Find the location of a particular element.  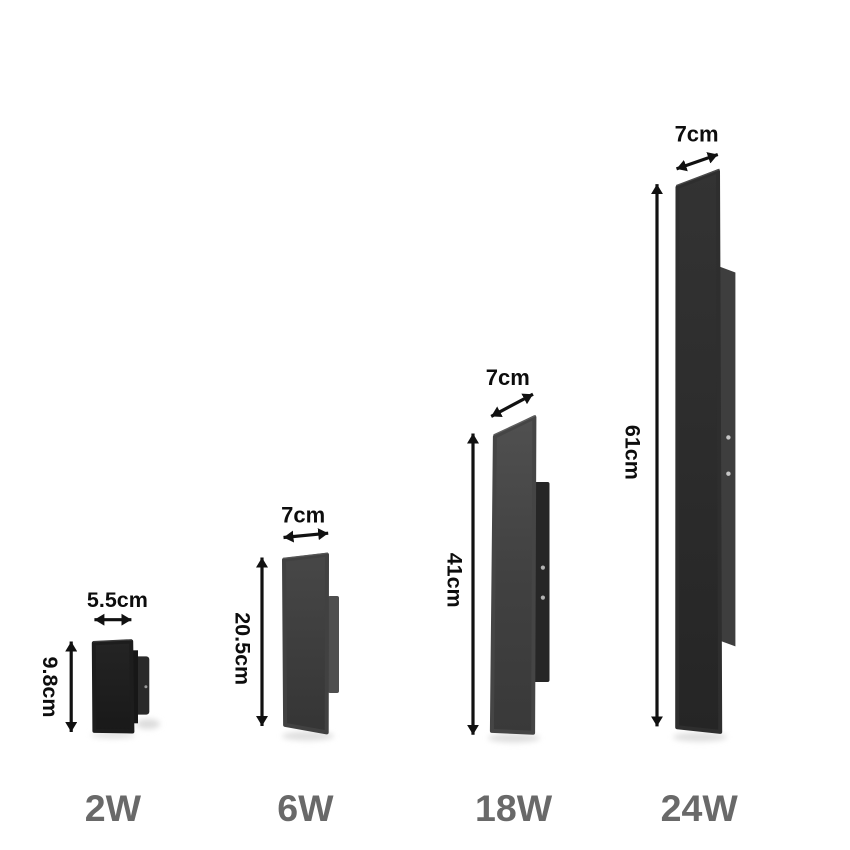

svg-text: 24W is located at coordinates (700, 808).